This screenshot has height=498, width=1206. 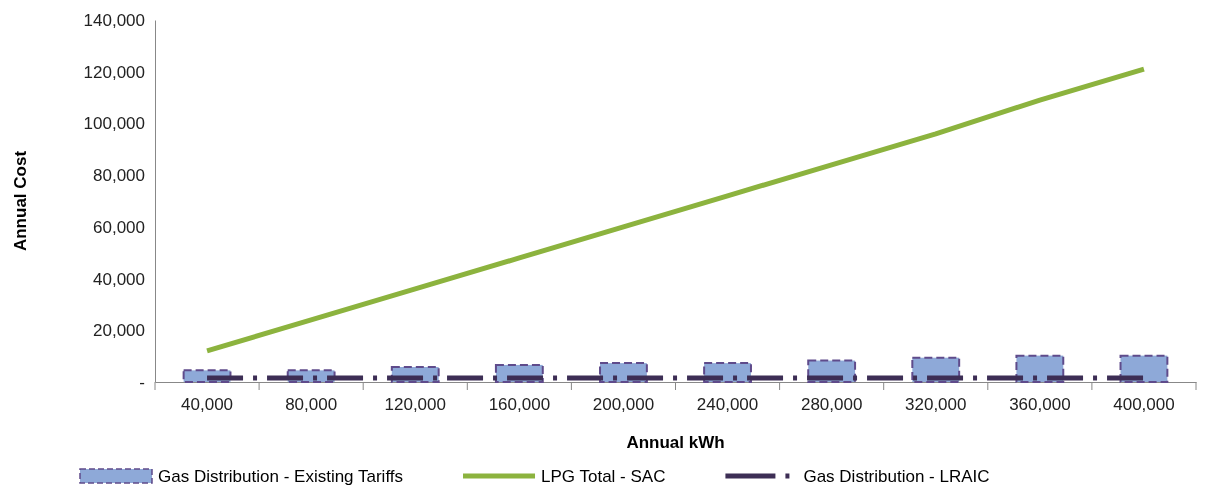 I want to click on x-tick-label: 200,000, so click(x=623, y=405).